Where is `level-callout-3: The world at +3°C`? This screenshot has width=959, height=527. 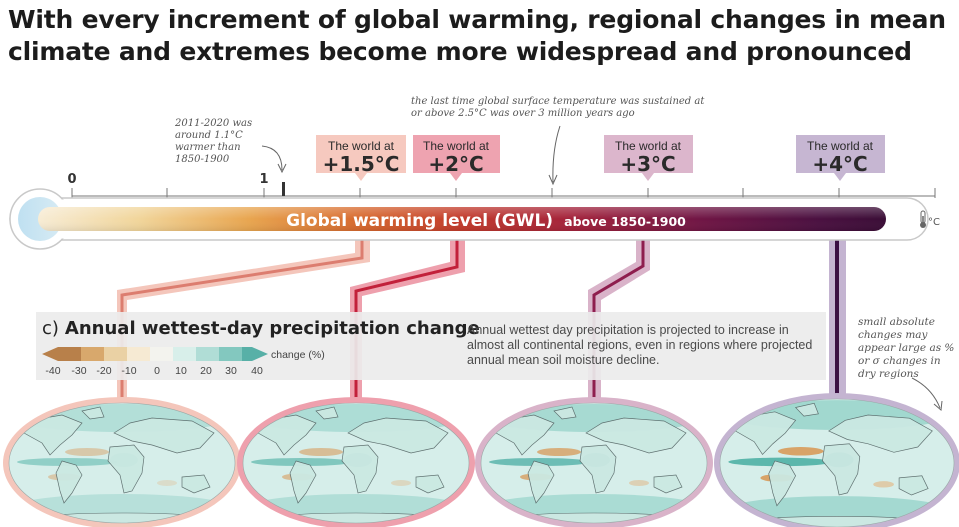 level-callout-3: The world at +3°C is located at coordinates (648, 158).